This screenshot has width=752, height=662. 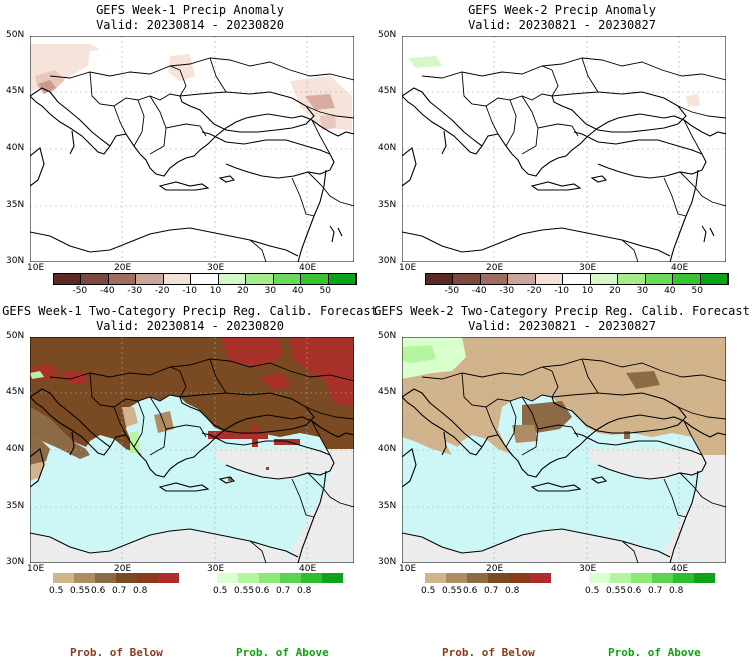 What do you see at coordinates (298, 291) in the screenshot?
I see `colorbar-tick-label: 40` at bounding box center [298, 291].